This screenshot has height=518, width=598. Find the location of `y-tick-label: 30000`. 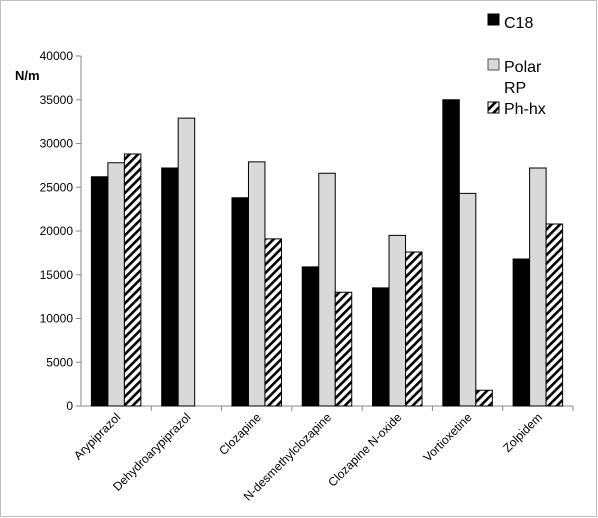

y-tick-label: 30000 is located at coordinates (57, 144).